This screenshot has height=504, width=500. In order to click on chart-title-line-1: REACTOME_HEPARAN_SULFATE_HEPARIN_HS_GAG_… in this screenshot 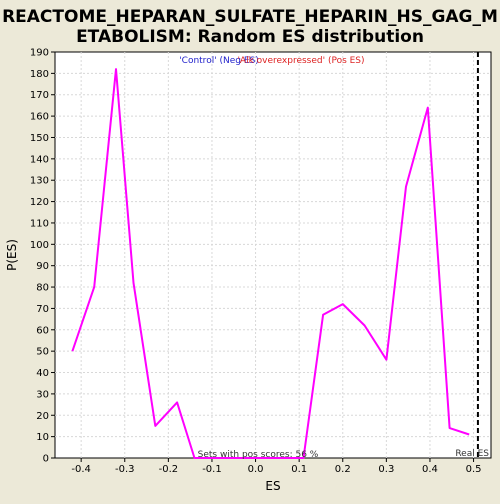, I will do `click(250, 17)`.